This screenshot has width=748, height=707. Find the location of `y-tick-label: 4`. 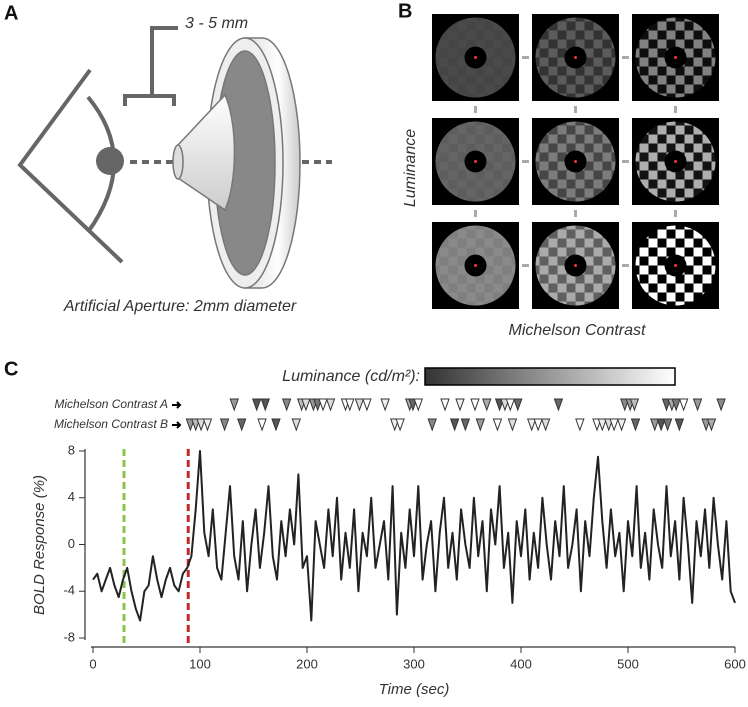

y-tick-label: 4 is located at coordinates (71, 496).